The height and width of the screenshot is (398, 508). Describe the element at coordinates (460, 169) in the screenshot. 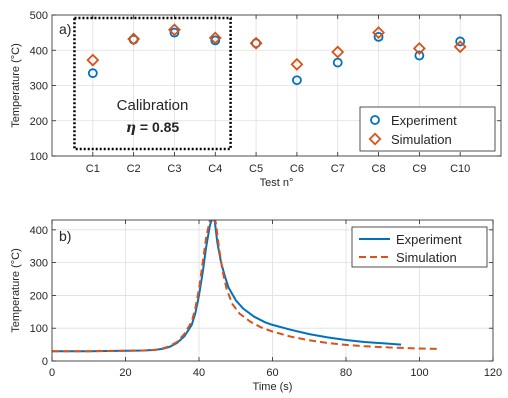

I see `tick-label-x: C10` at that location.